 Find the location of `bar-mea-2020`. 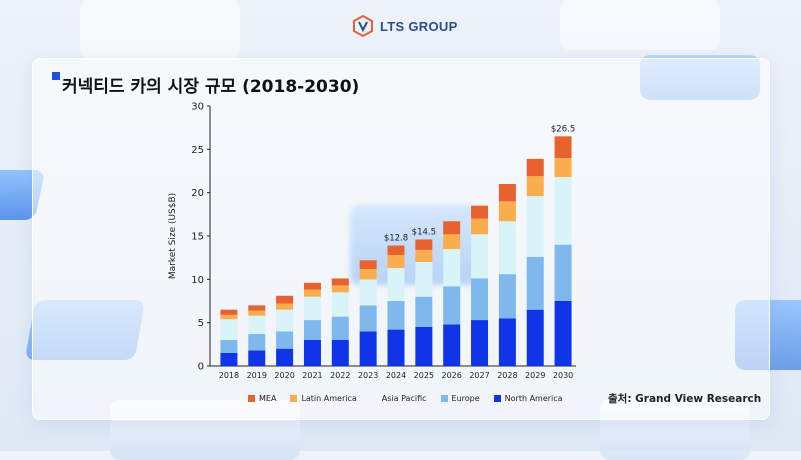

bar-mea-2020 is located at coordinates (285, 299).